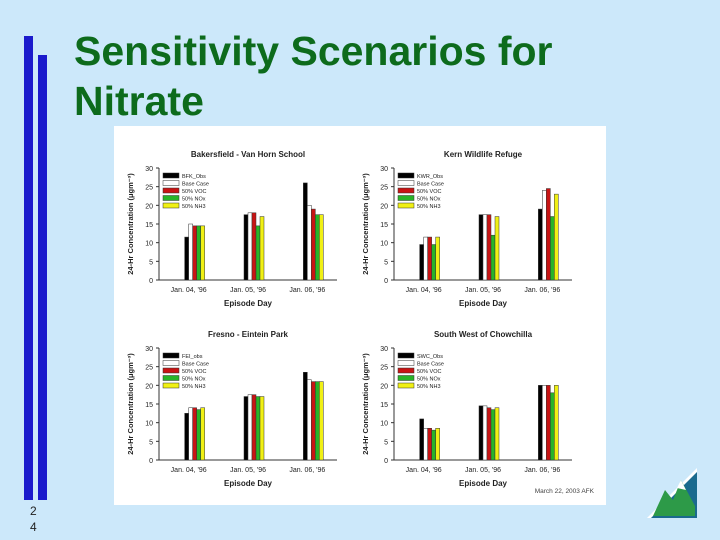  Describe the element at coordinates (149, 244) in the screenshot. I see `chart-1-y-tick-label: 10` at that location.